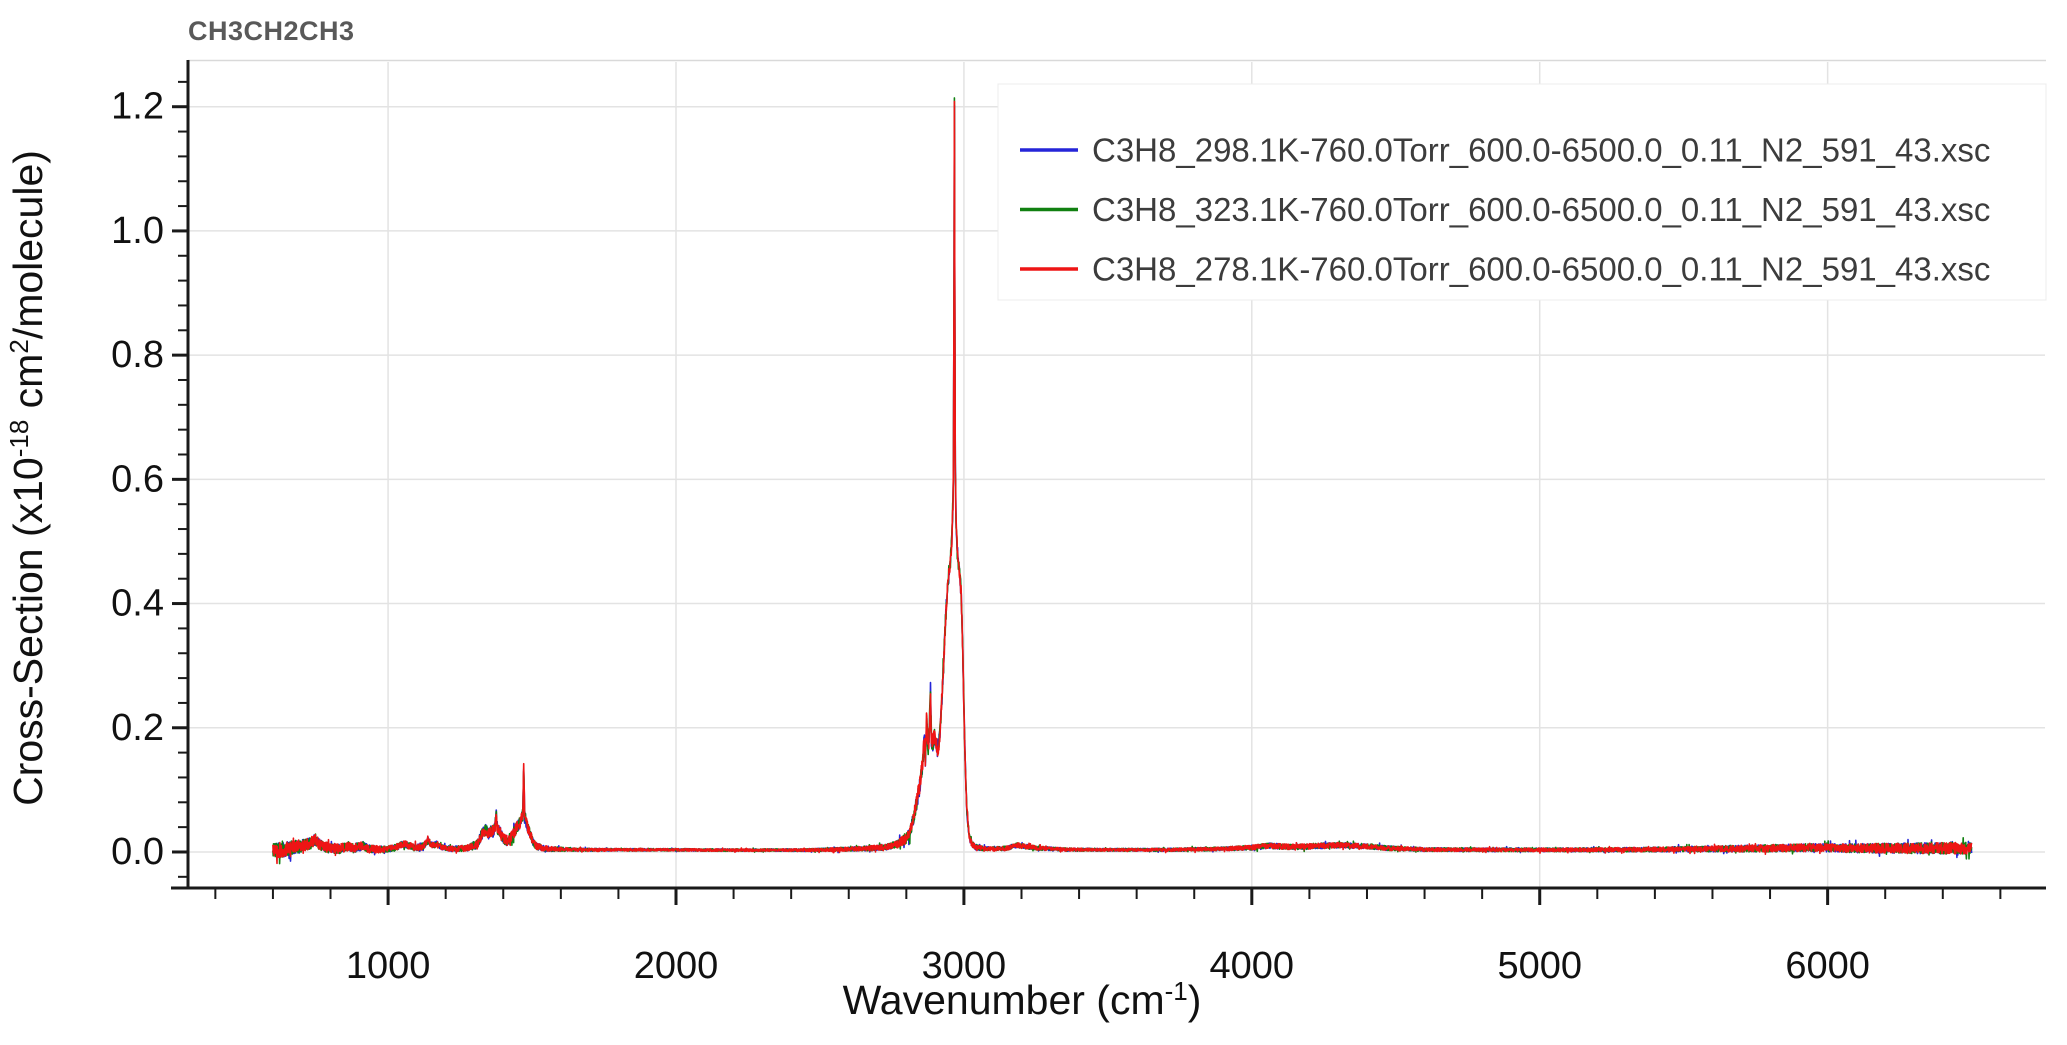 The height and width of the screenshot is (1045, 2067). What do you see at coordinates (137, 604) in the screenshot?
I see `y-tick-label: 0.4` at bounding box center [137, 604].